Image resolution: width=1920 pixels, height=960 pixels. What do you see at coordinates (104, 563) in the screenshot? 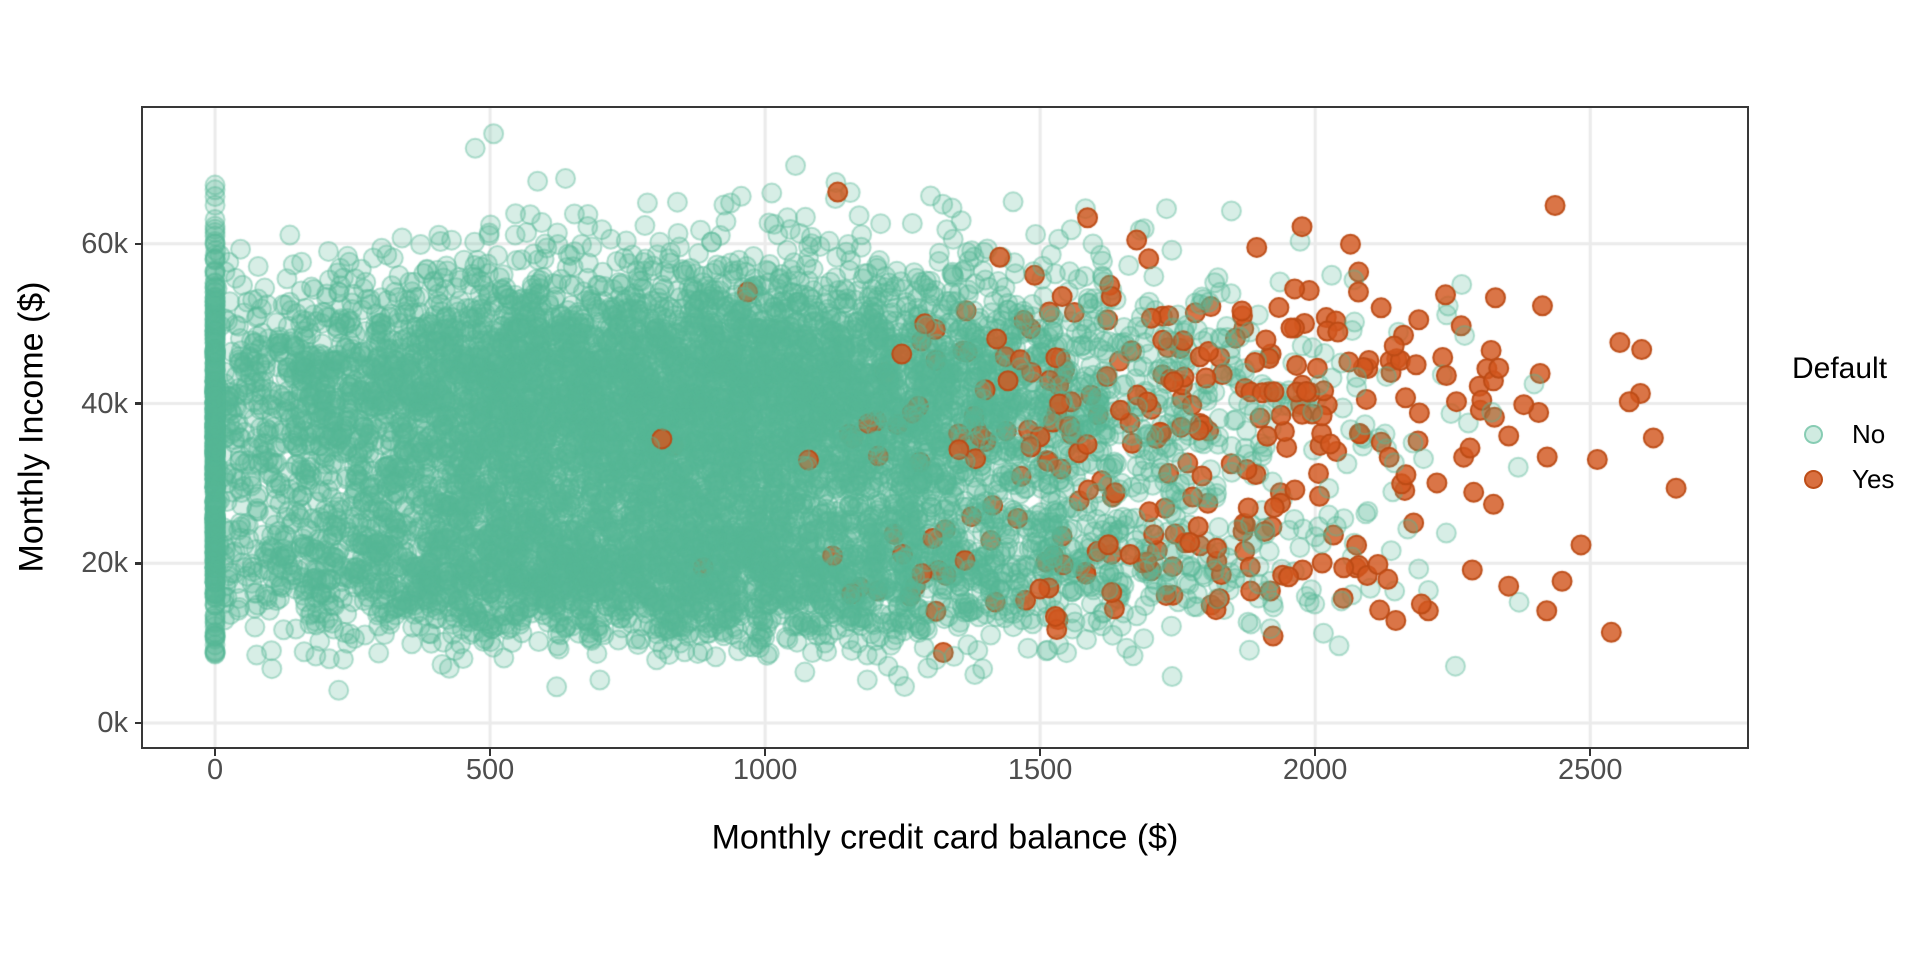
I see `y-tick-label: 20k` at bounding box center [104, 563].